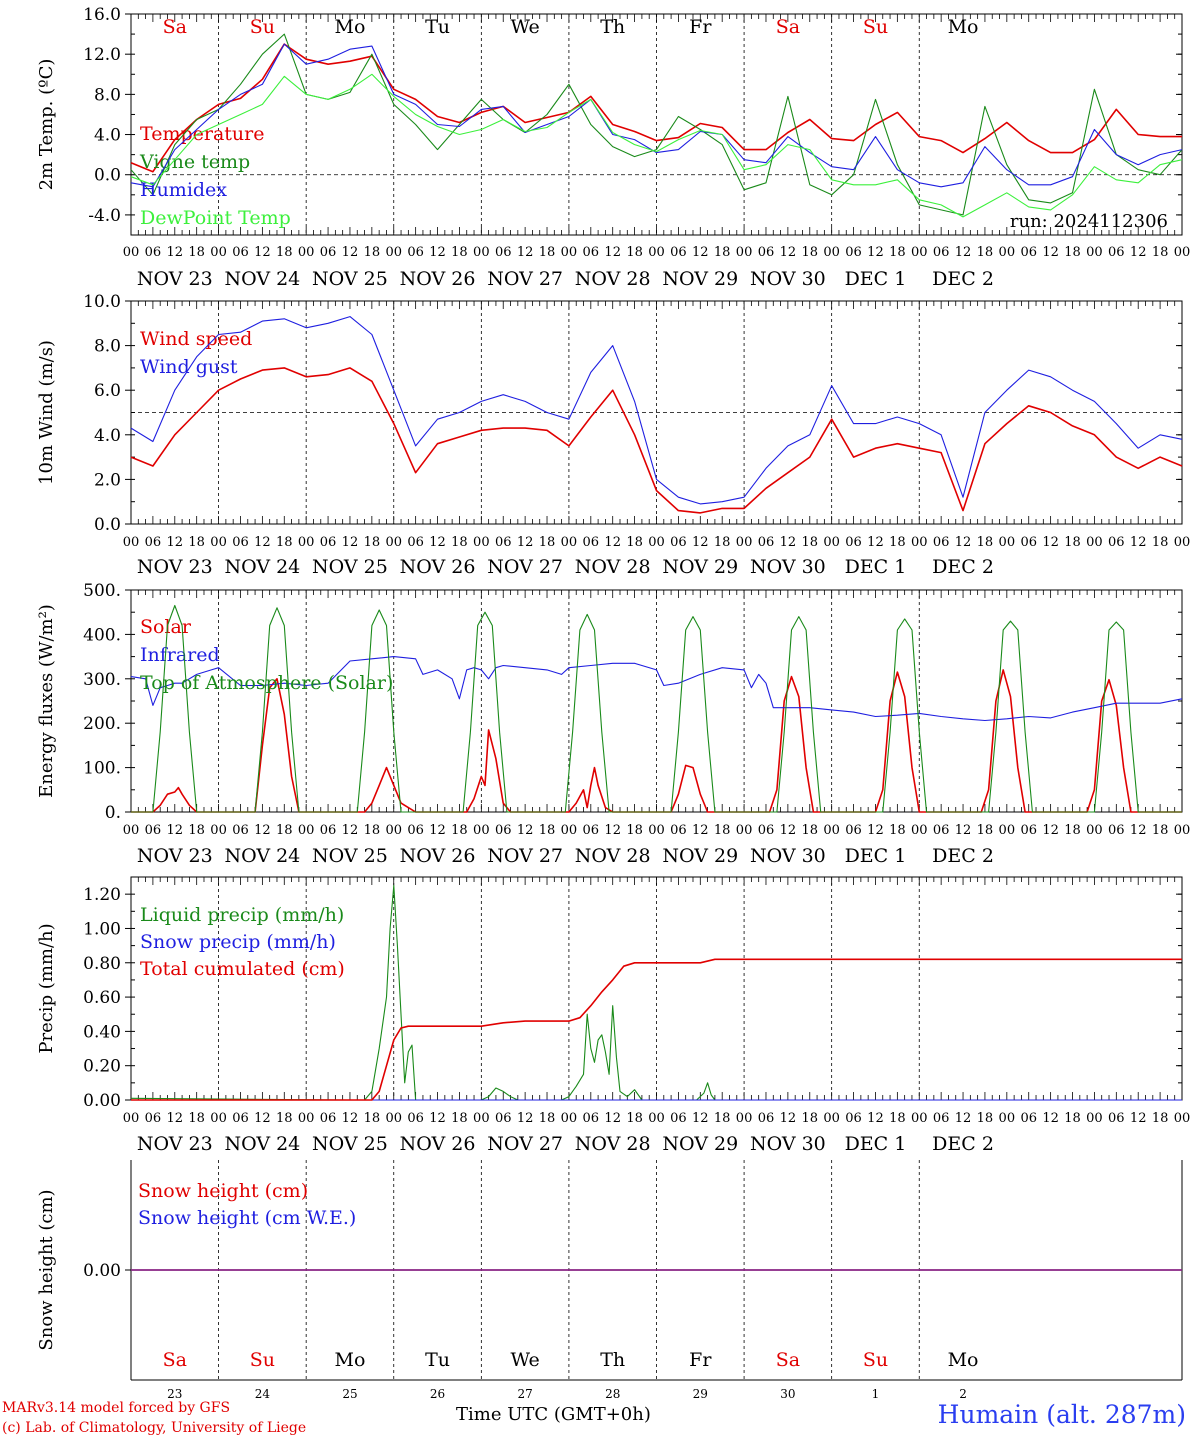 The image size is (1194, 1440). What do you see at coordinates (175, 567) in the screenshot?
I see `date-label: NOV 23` at bounding box center [175, 567].